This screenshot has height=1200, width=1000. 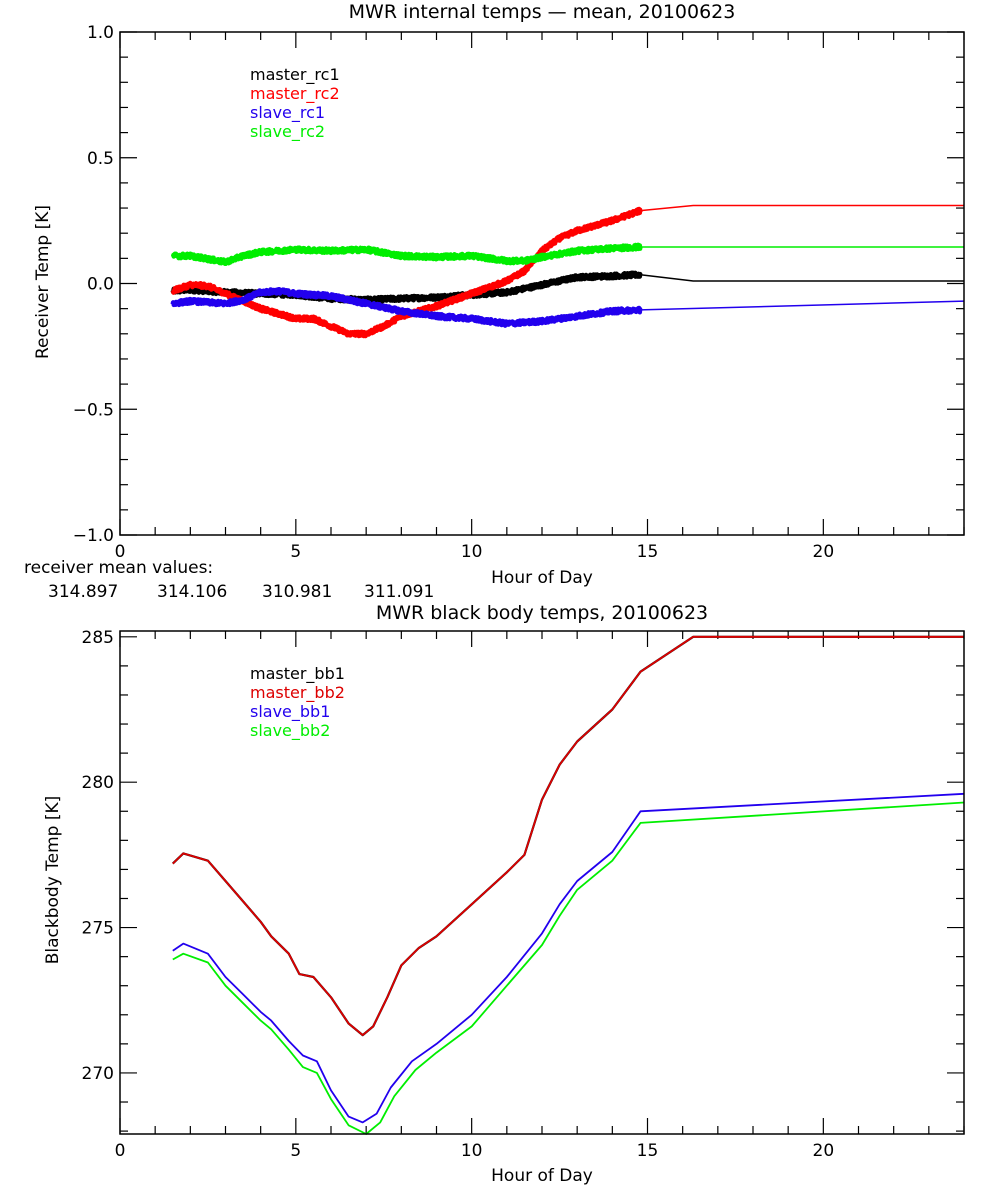 I want to click on y-tick-label: 270, so click(x=98, y=1074).